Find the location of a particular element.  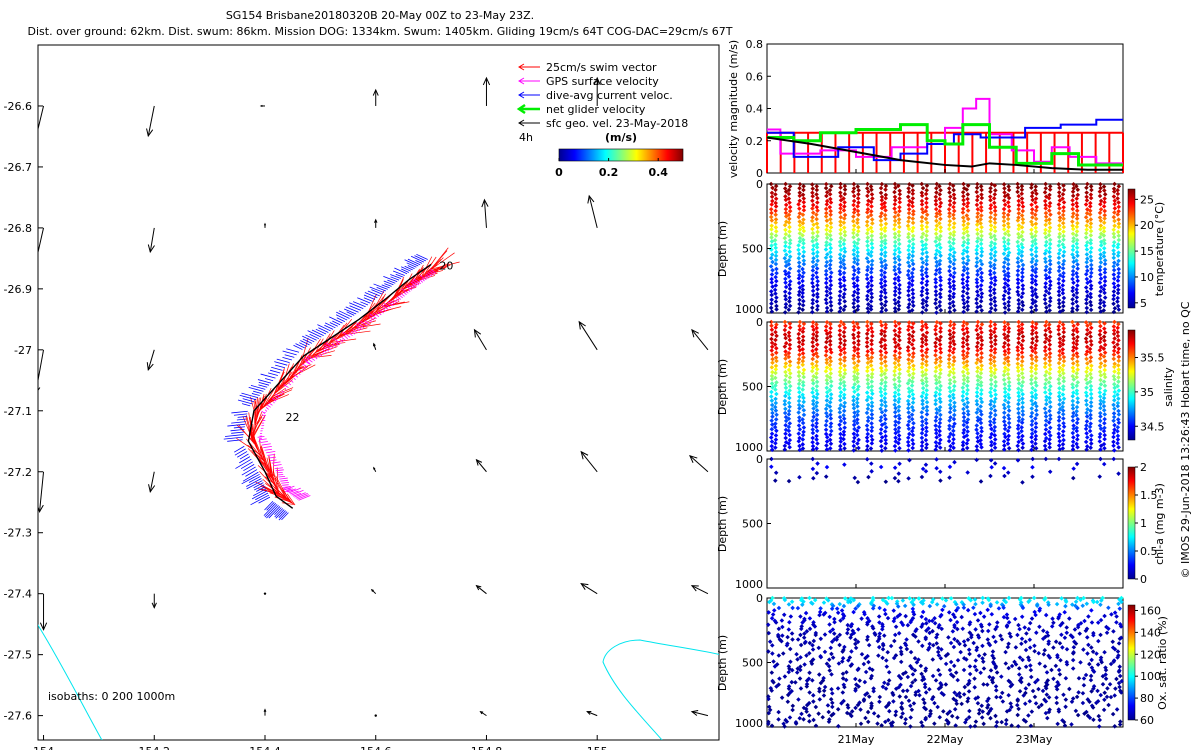

isobath-1000m-east is located at coordinates (660, 689).